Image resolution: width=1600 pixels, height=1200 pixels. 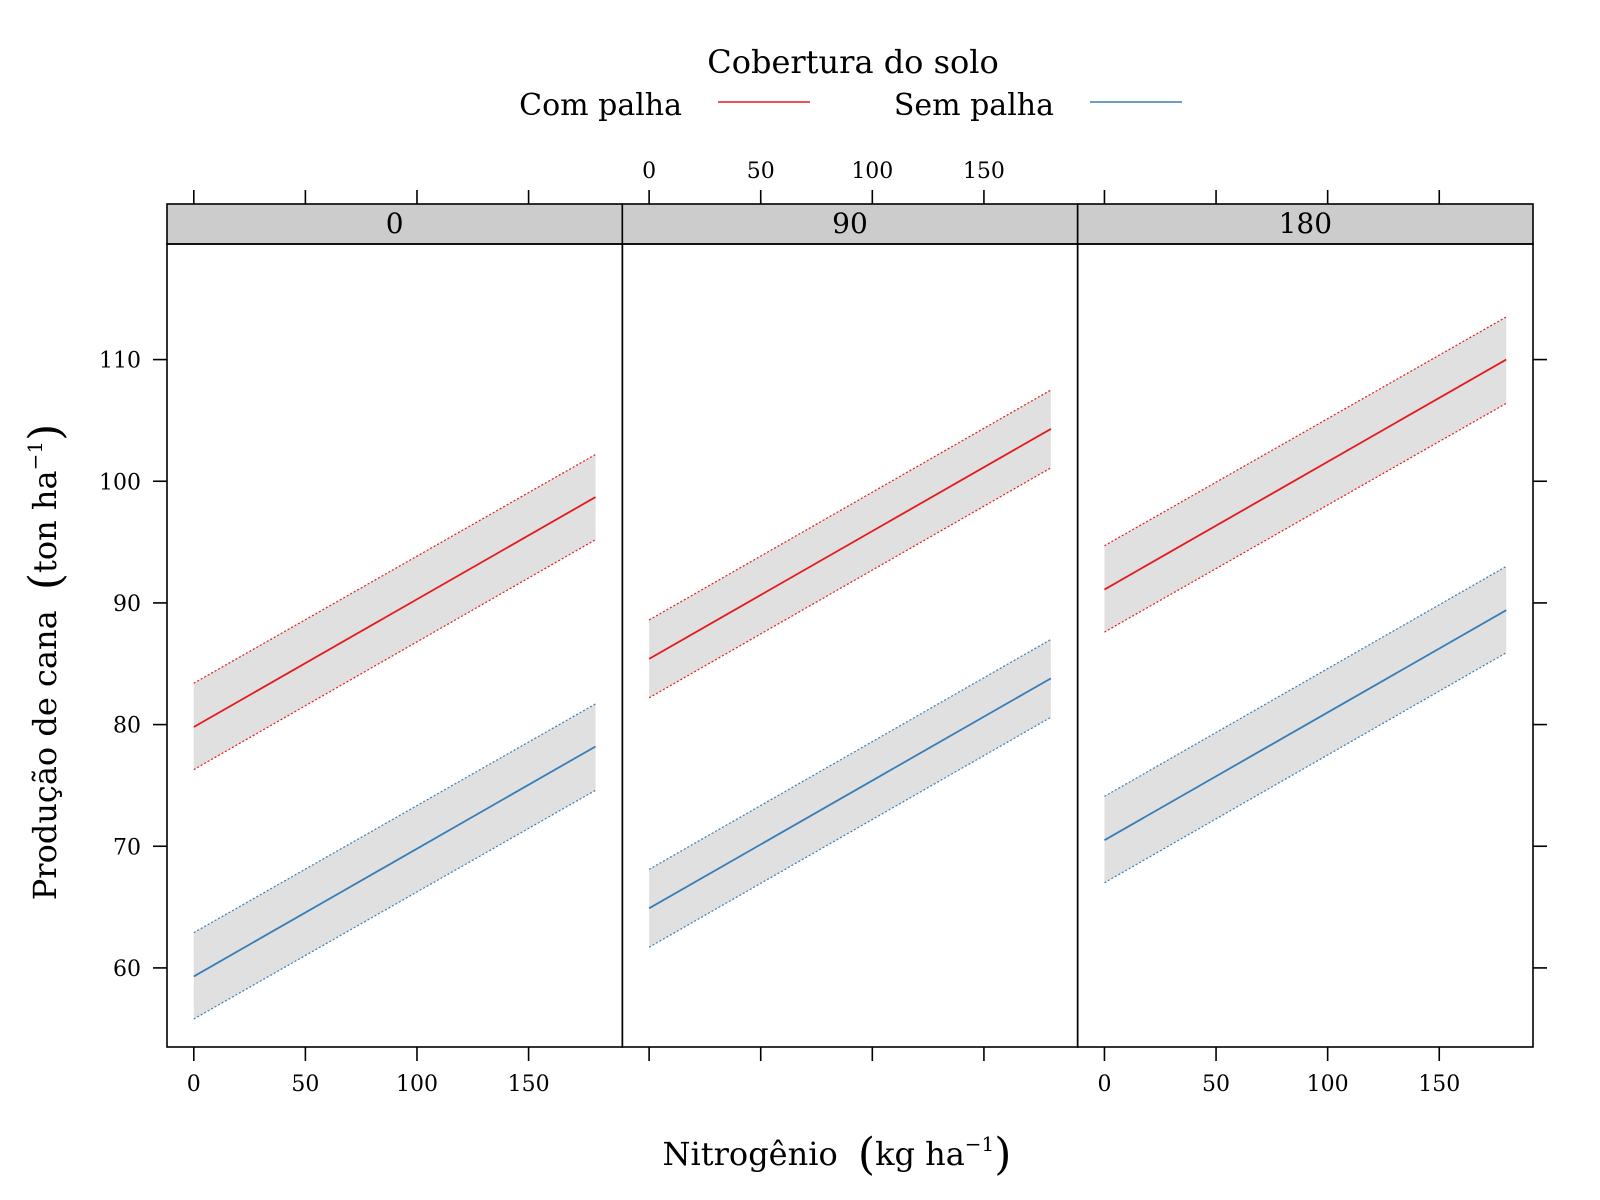 What do you see at coordinates (750, 1154) in the screenshot?
I see `x-axis-title-text: Nitrogênio` at bounding box center [750, 1154].